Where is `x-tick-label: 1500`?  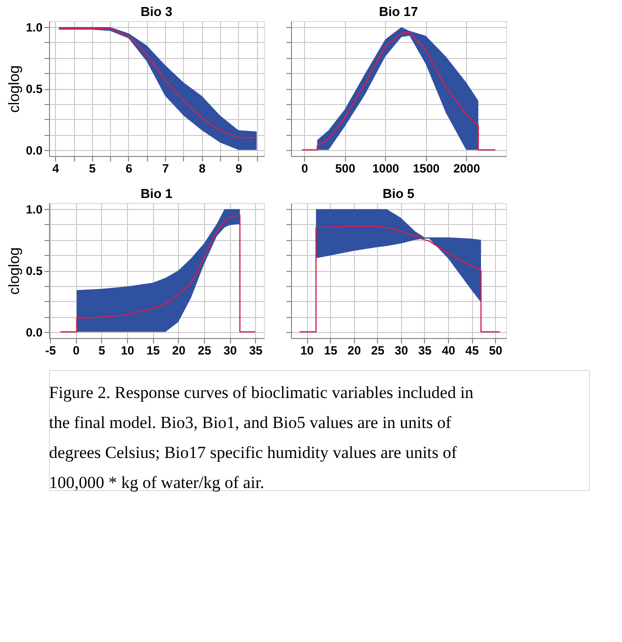 x-tick-label: 1500 is located at coordinates (426, 169).